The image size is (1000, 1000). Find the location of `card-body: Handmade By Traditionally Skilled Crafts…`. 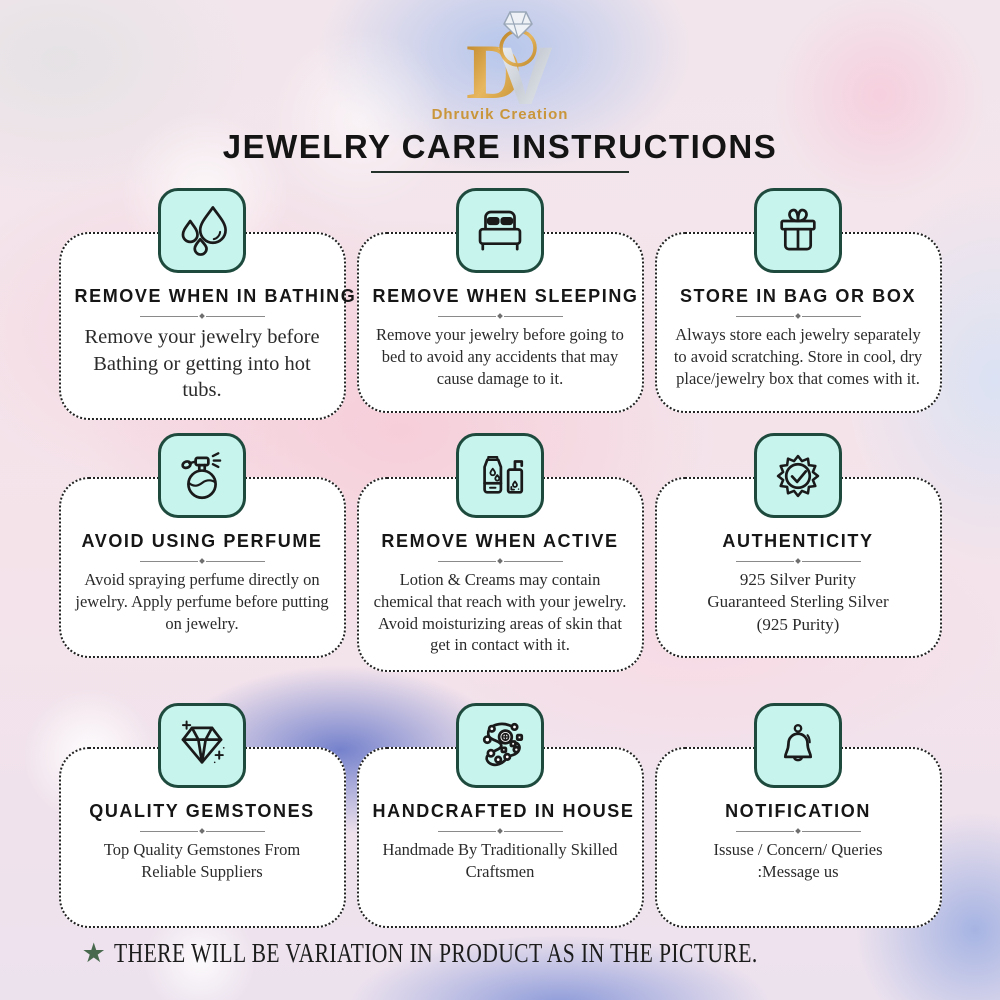

card-body: Handmade By Traditionally Skilled Crafts… is located at coordinates (500, 860).